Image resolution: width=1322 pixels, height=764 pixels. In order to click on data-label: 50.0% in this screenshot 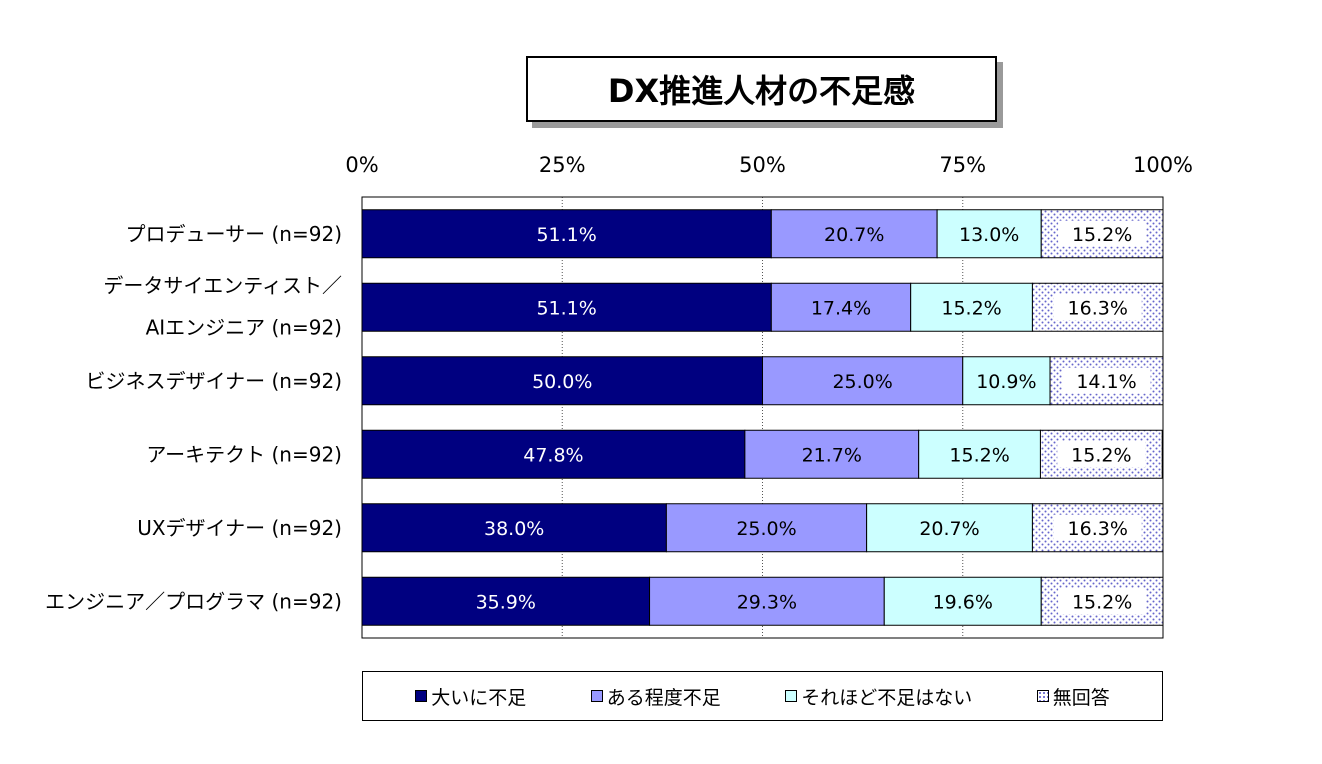, I will do `click(562, 382)`.